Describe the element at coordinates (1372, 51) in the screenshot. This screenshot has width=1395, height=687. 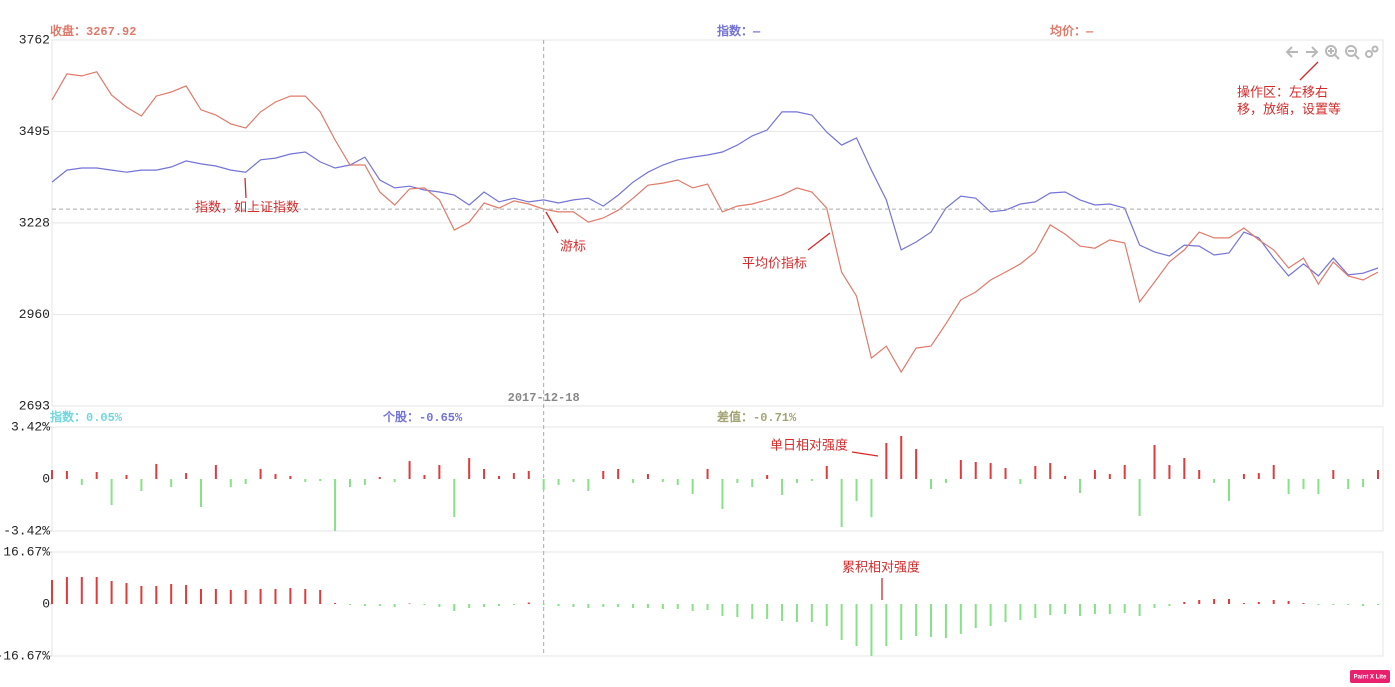
I see `settings` at that location.